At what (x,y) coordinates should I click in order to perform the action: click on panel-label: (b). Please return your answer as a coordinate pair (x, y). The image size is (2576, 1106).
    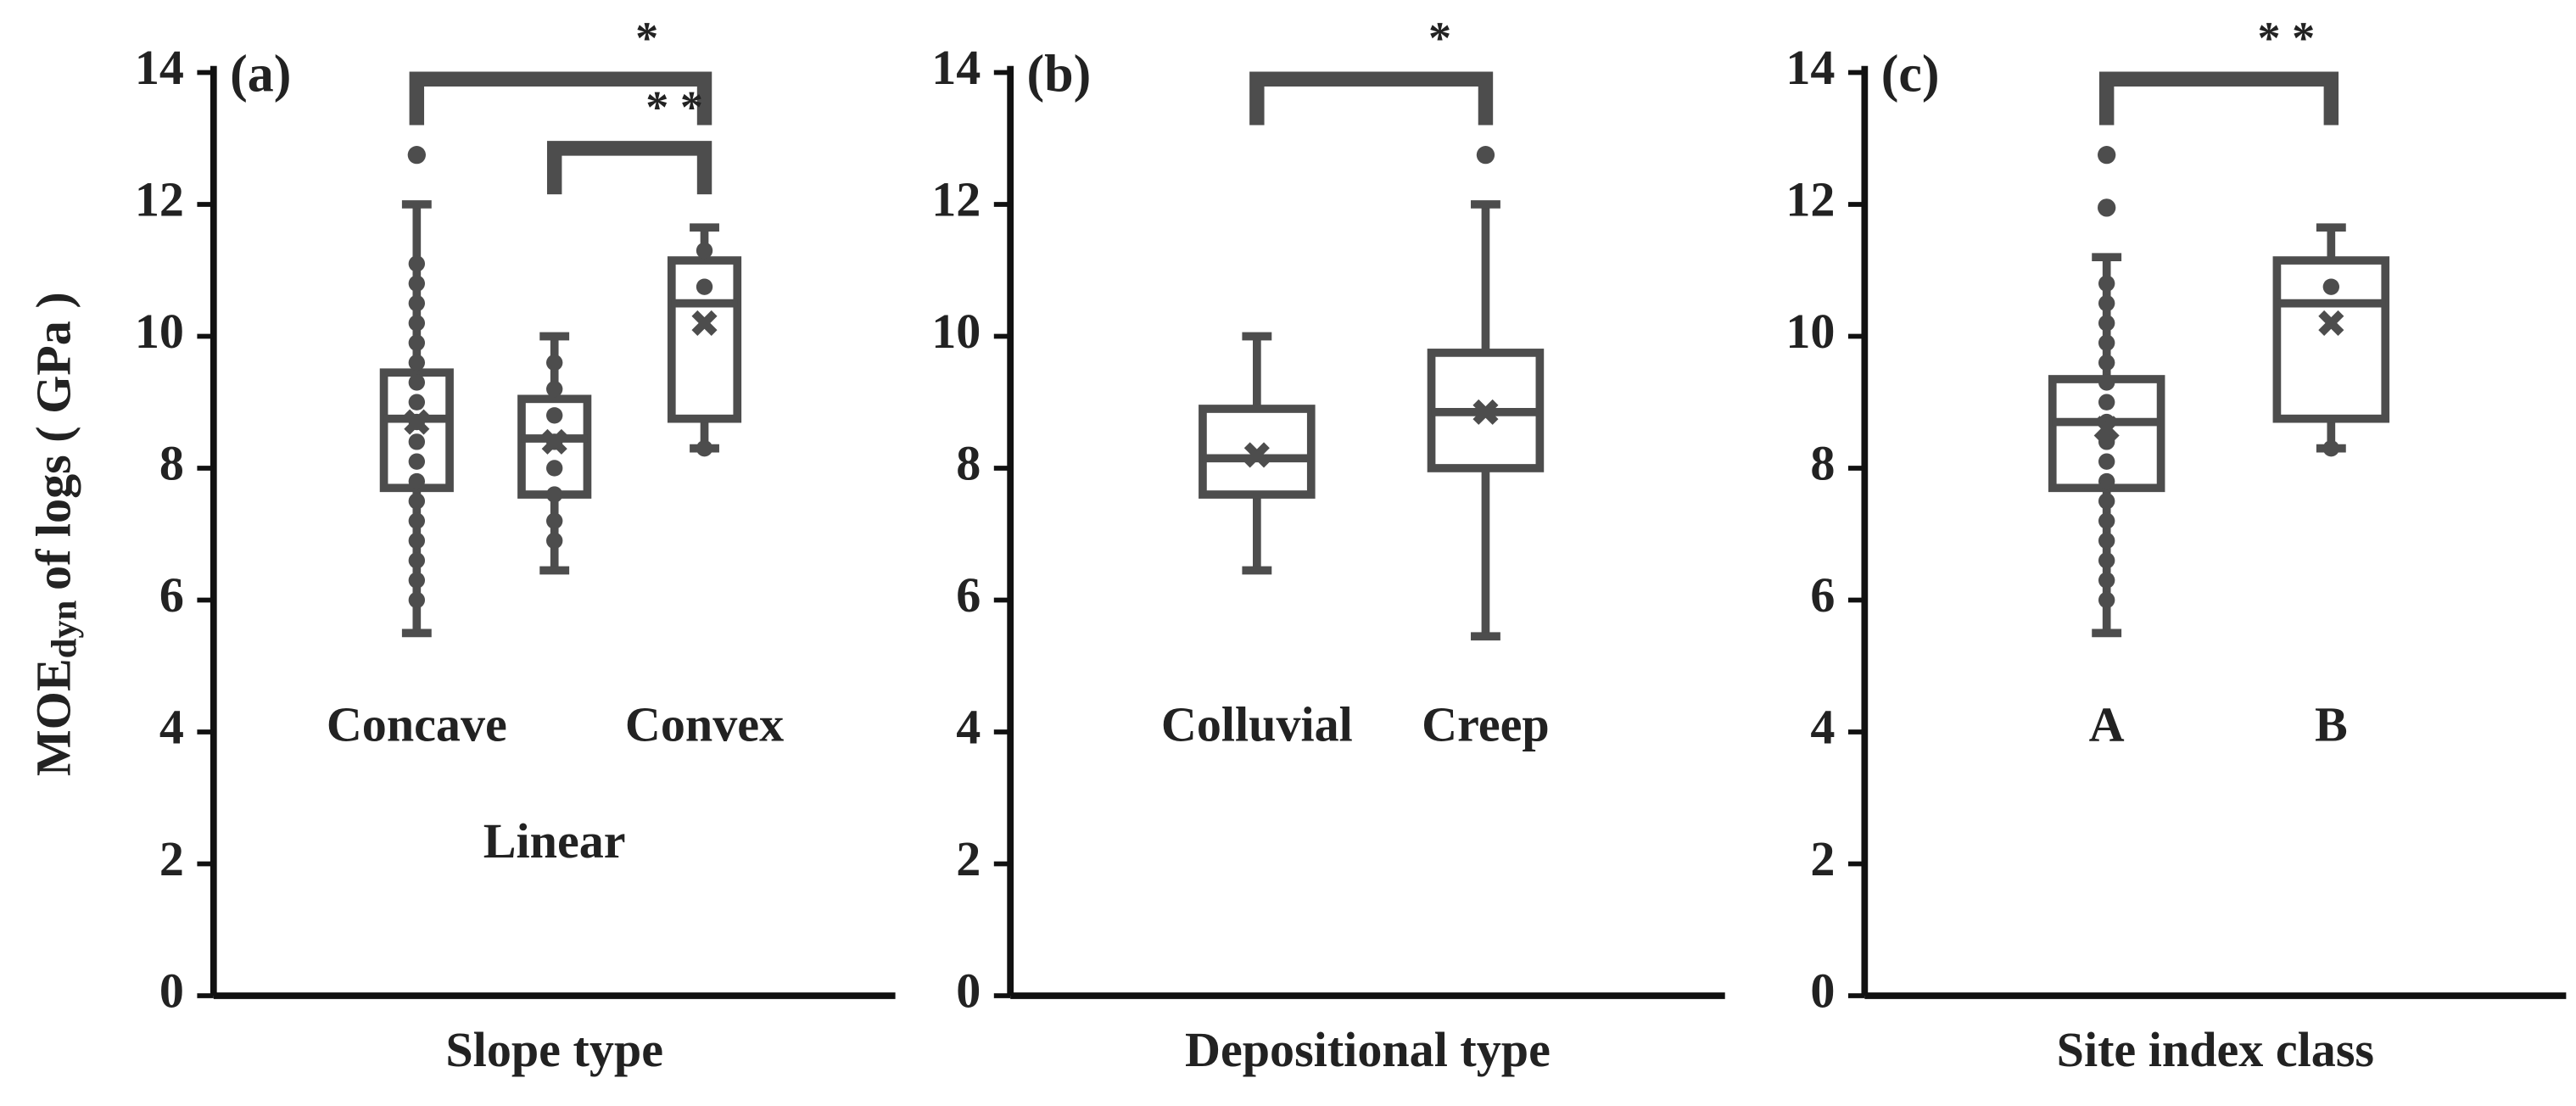
    Looking at the image, I should click on (1059, 74).